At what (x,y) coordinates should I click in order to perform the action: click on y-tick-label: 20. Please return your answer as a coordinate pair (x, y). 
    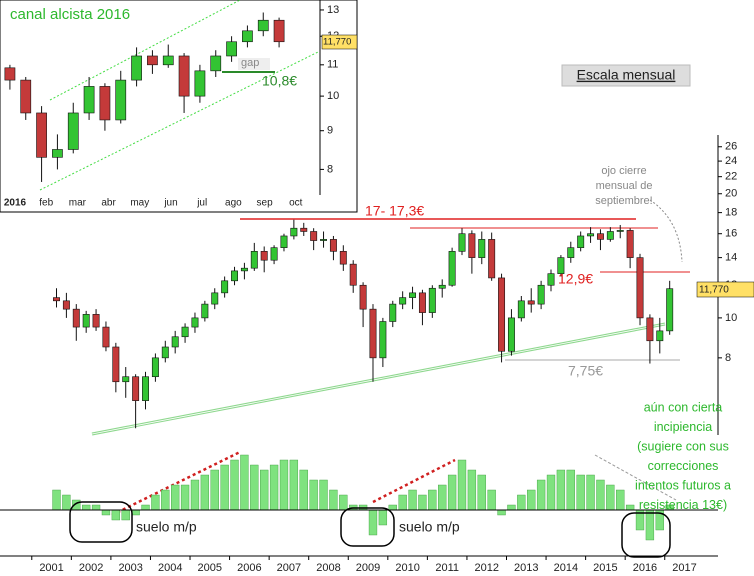
    Looking at the image, I should click on (731, 194).